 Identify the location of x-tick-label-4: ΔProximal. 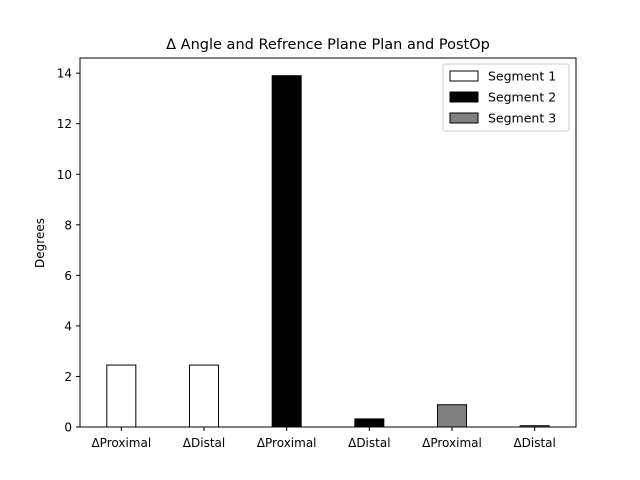
(452, 443).